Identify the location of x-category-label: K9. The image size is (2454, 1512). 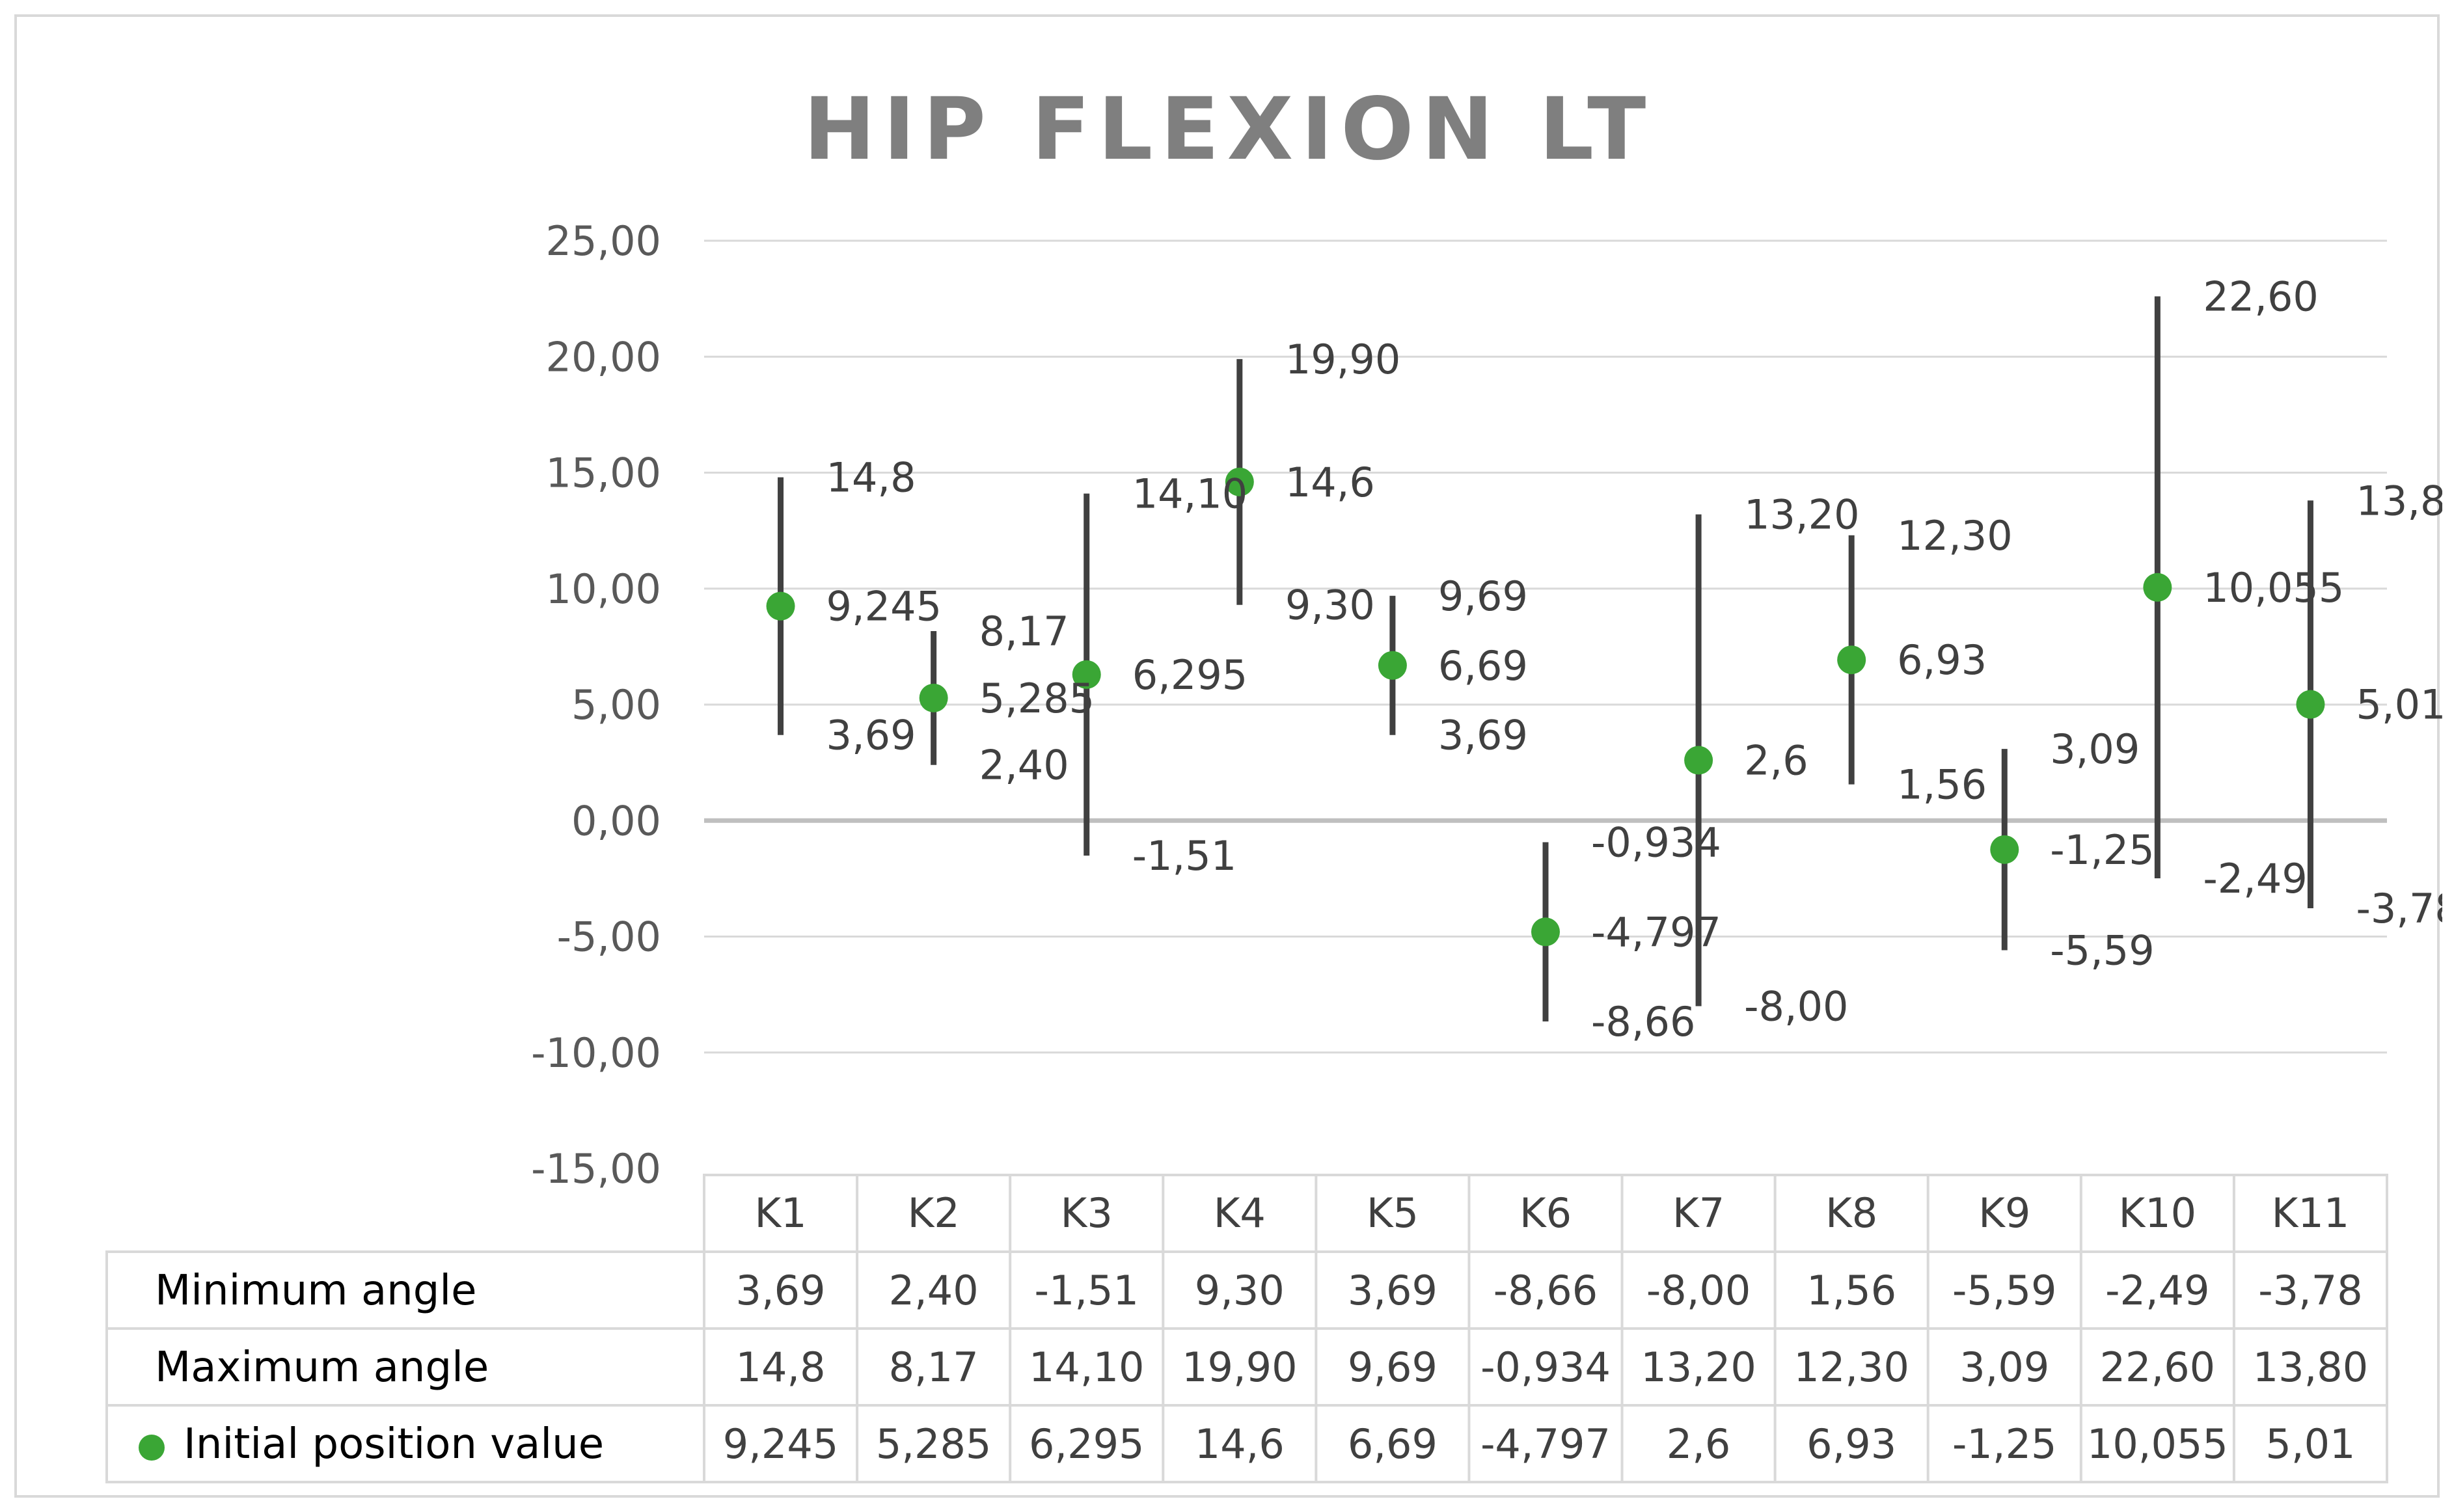
(2004, 1213).